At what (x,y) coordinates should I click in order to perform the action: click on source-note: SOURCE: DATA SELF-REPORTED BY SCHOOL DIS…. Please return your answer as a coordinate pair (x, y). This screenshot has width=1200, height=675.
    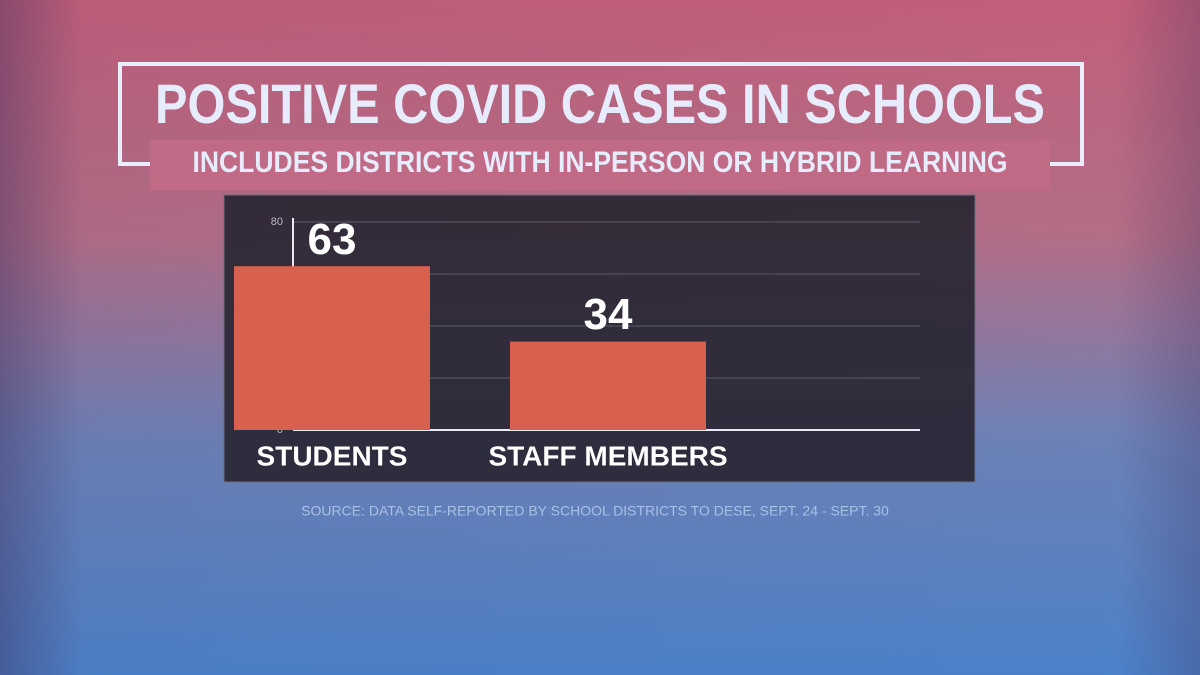
    Looking at the image, I should click on (595, 511).